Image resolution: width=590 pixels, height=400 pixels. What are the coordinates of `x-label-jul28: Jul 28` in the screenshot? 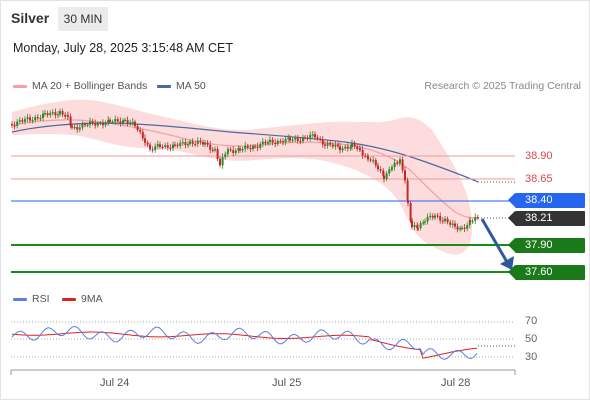 It's located at (456, 383).